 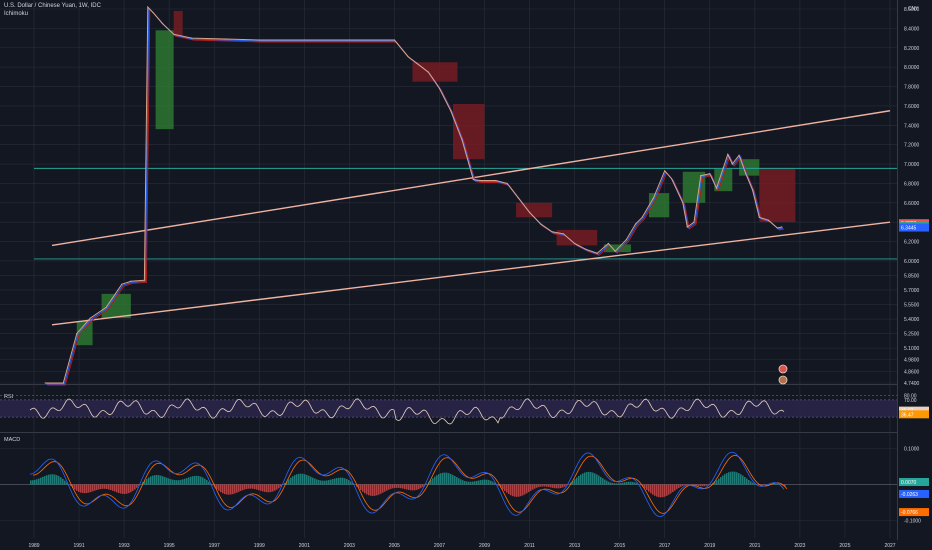 What do you see at coordinates (448, 408) in the screenshot?
I see `rsi-band` at bounding box center [448, 408].